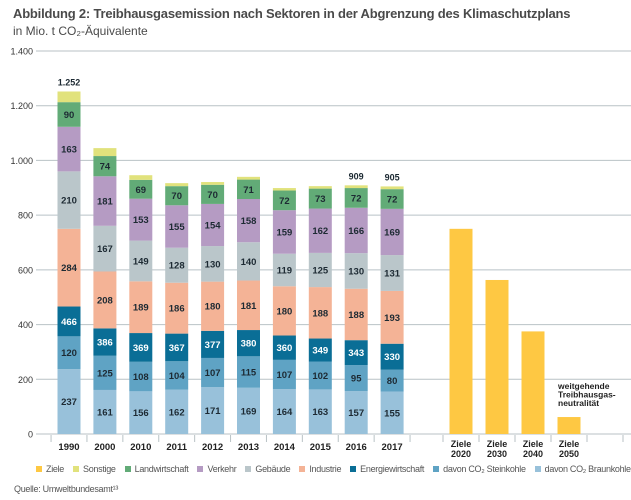 The height and width of the screenshot is (500, 631). Describe the element at coordinates (320, 199) in the screenshot. I see `bar-segment-label: 73` at that location.